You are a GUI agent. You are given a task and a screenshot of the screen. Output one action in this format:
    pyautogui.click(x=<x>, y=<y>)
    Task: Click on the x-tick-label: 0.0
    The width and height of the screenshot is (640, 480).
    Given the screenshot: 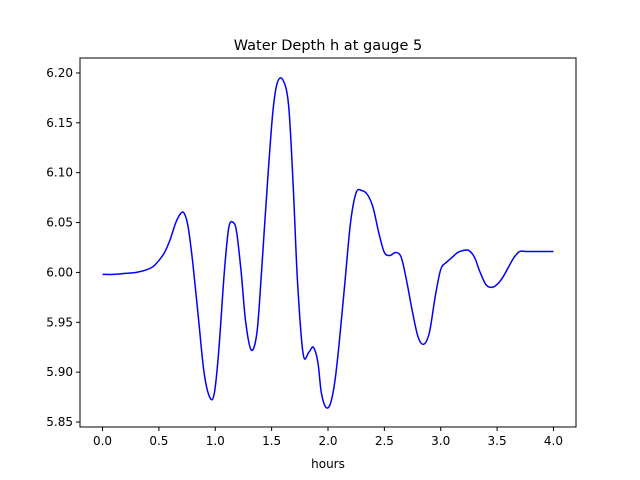 What is the action you would take?
    pyautogui.click(x=102, y=441)
    